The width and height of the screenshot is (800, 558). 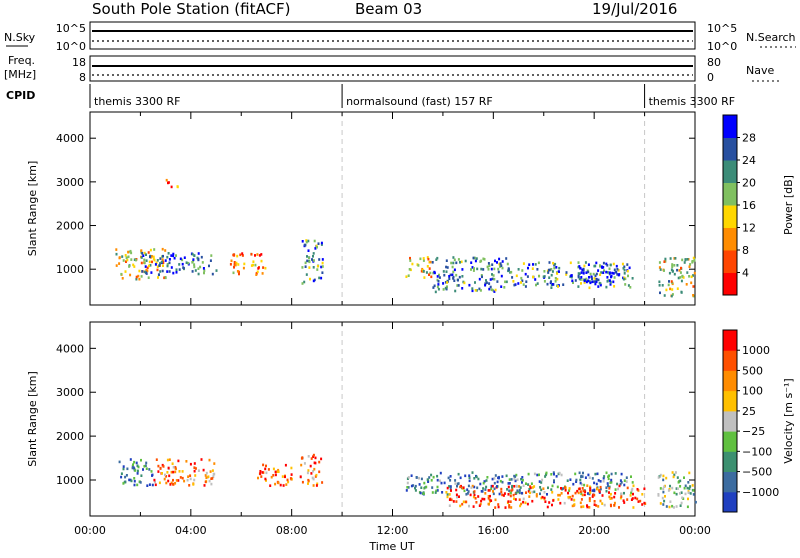 I want to click on cpid-label: CPID, so click(x=20, y=95).